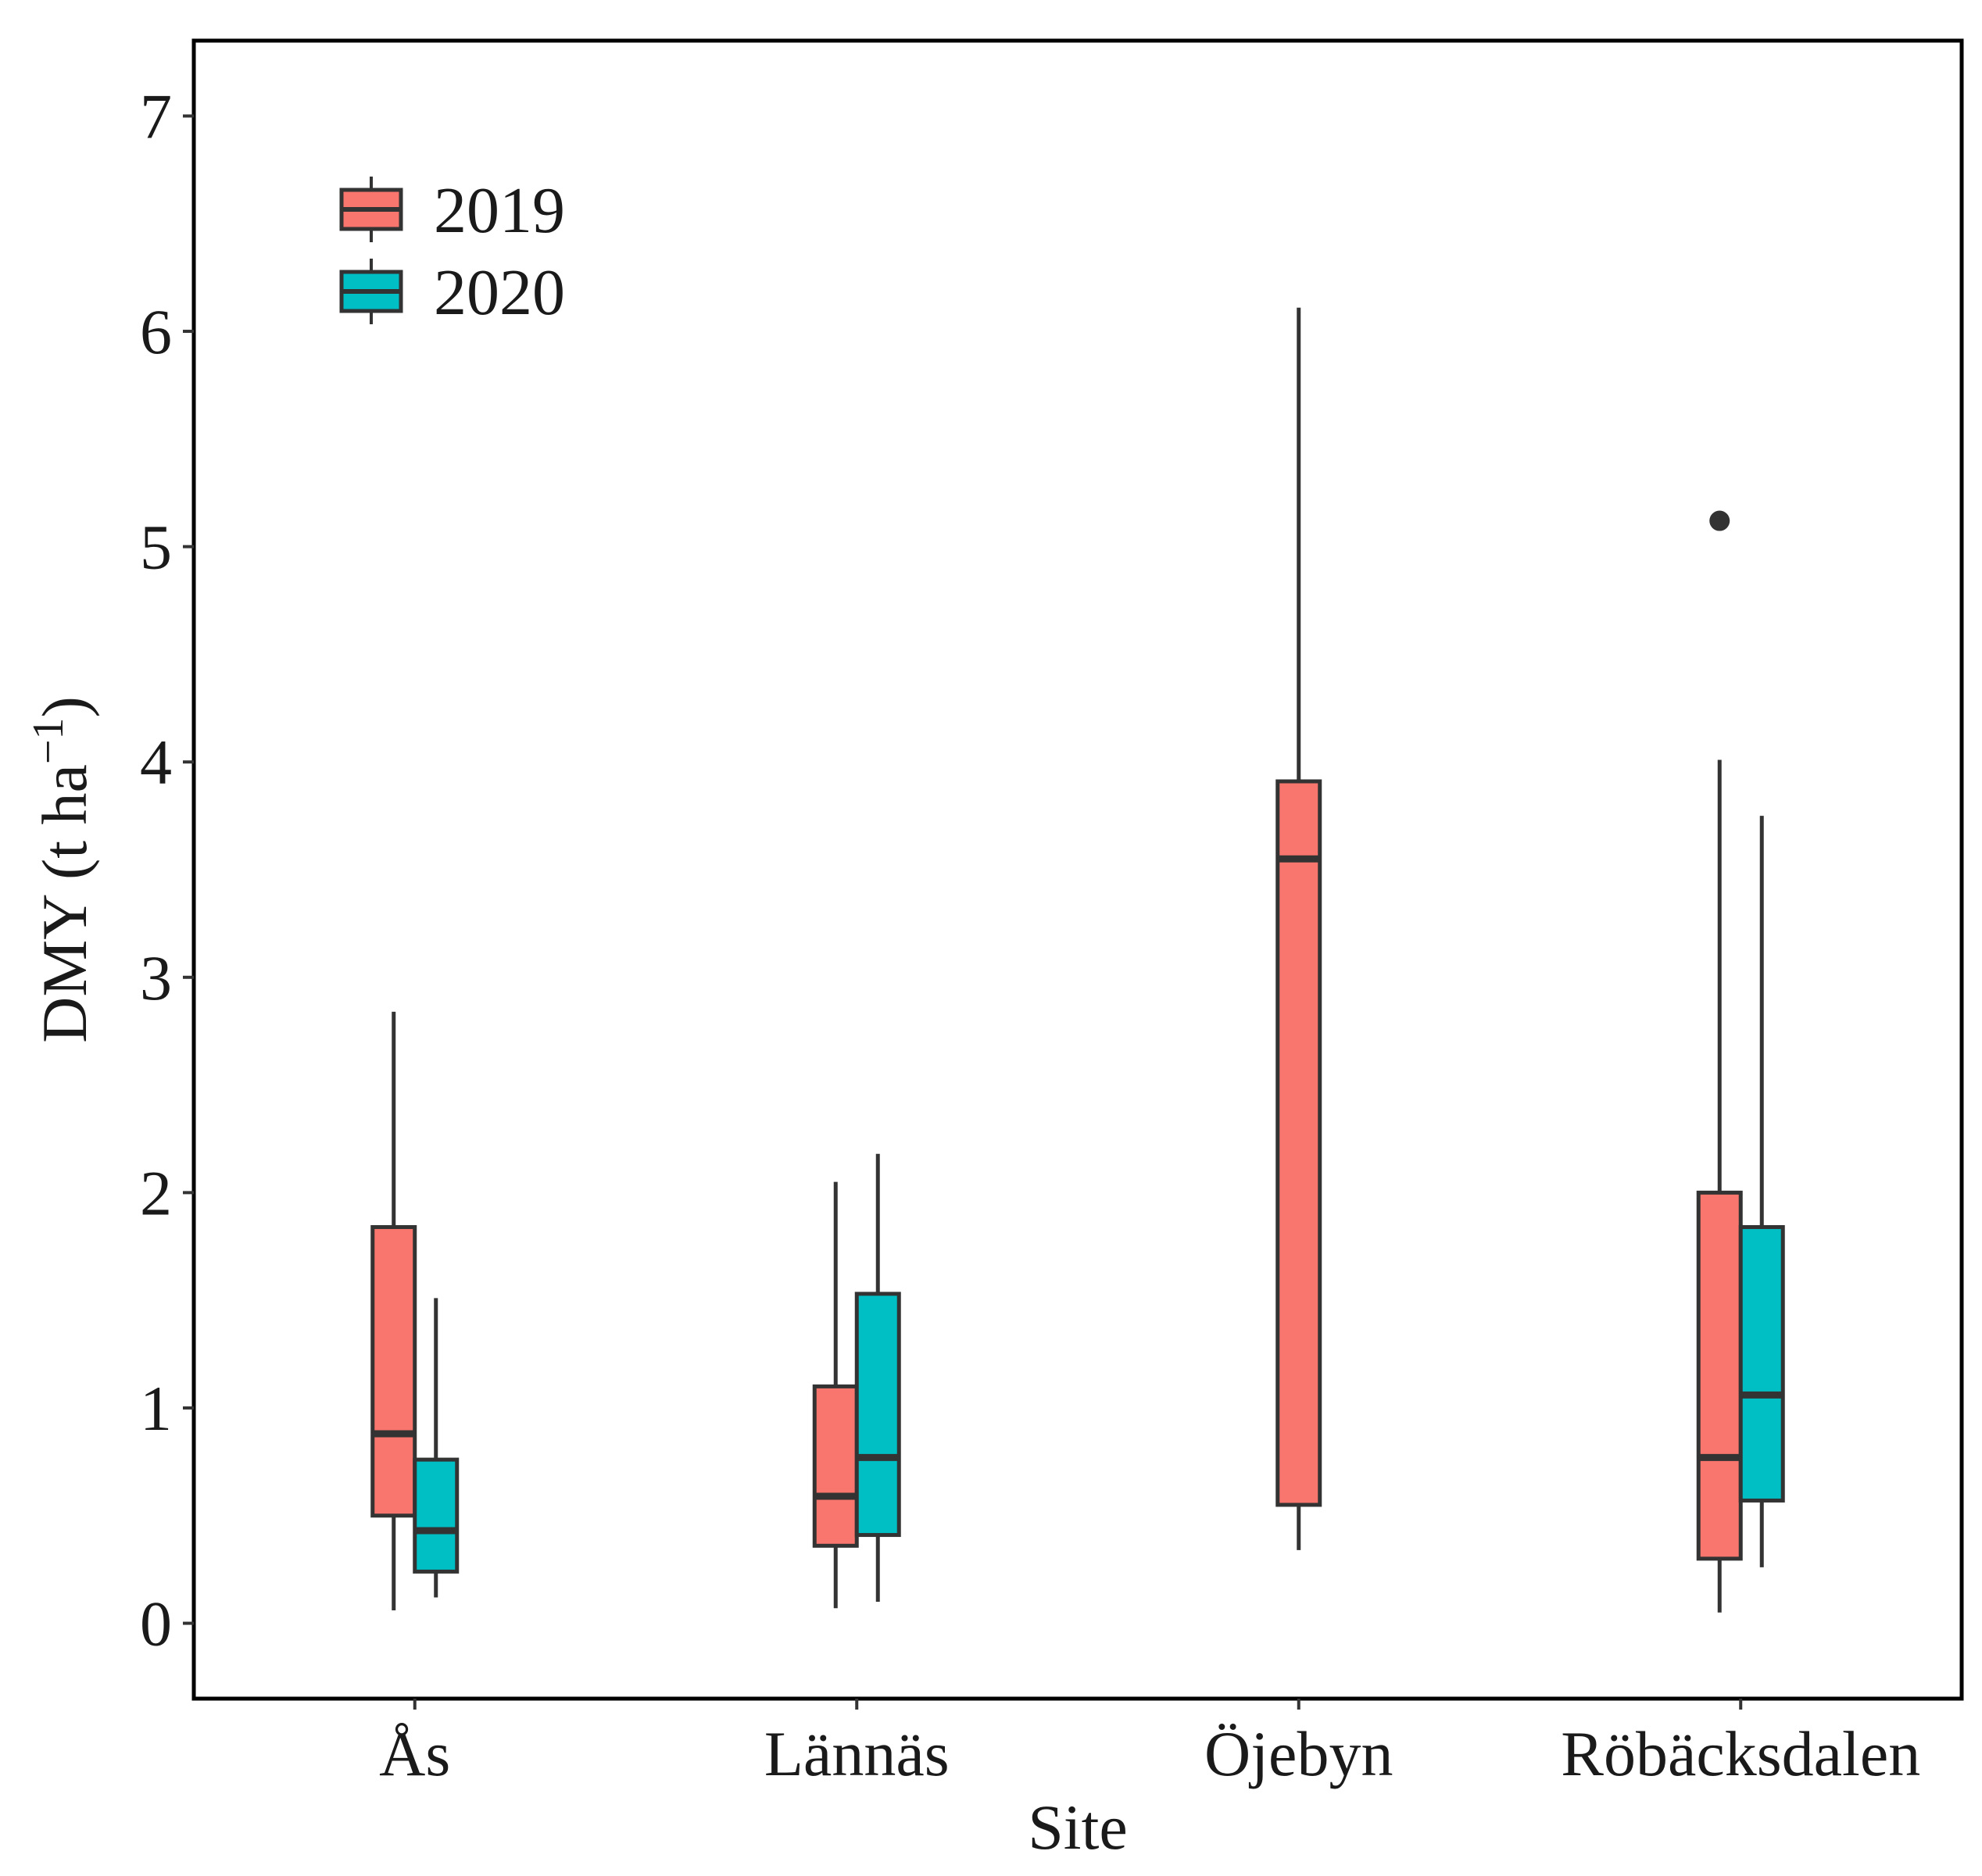 This screenshot has width=1982, height=1876. I want to click on box-ojebyn-2019, so click(1298, 929).